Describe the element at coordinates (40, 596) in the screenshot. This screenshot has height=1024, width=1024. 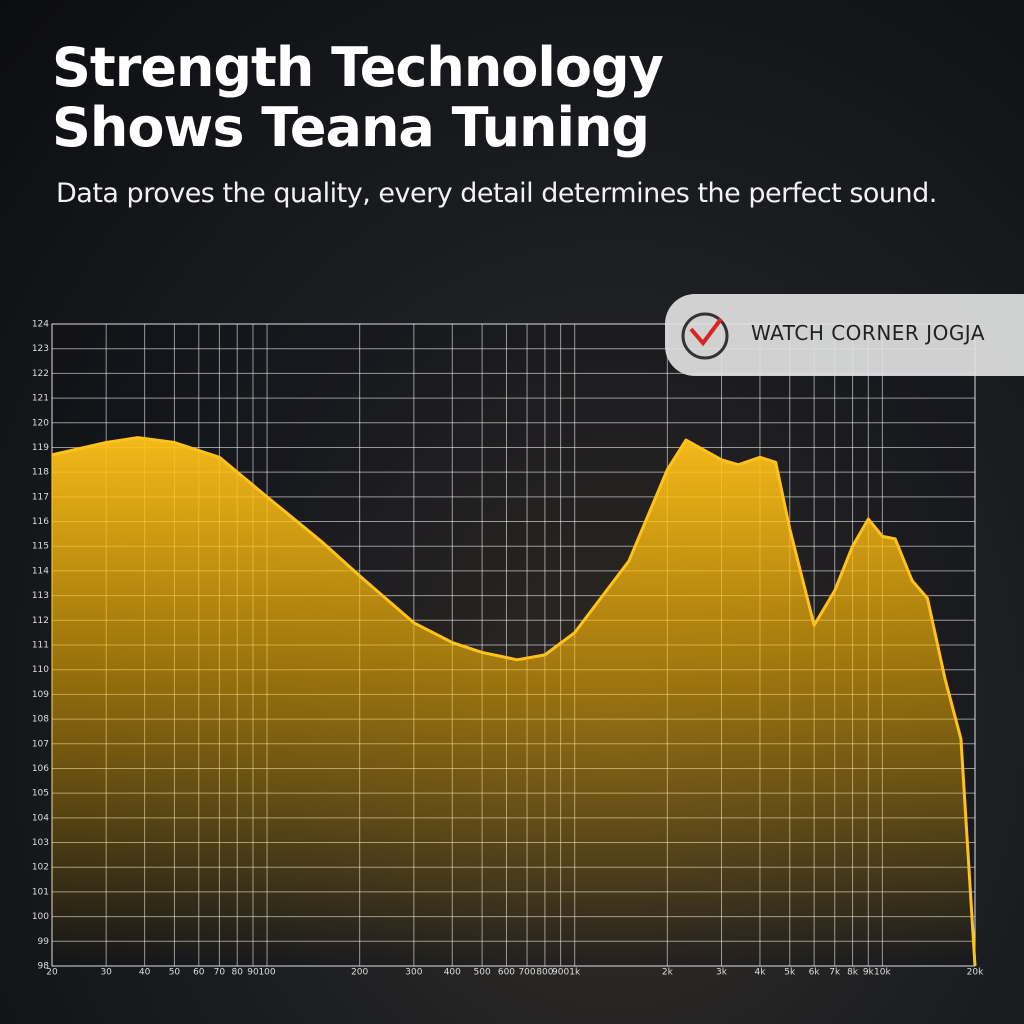
I see `y-tick-label: 113` at that location.